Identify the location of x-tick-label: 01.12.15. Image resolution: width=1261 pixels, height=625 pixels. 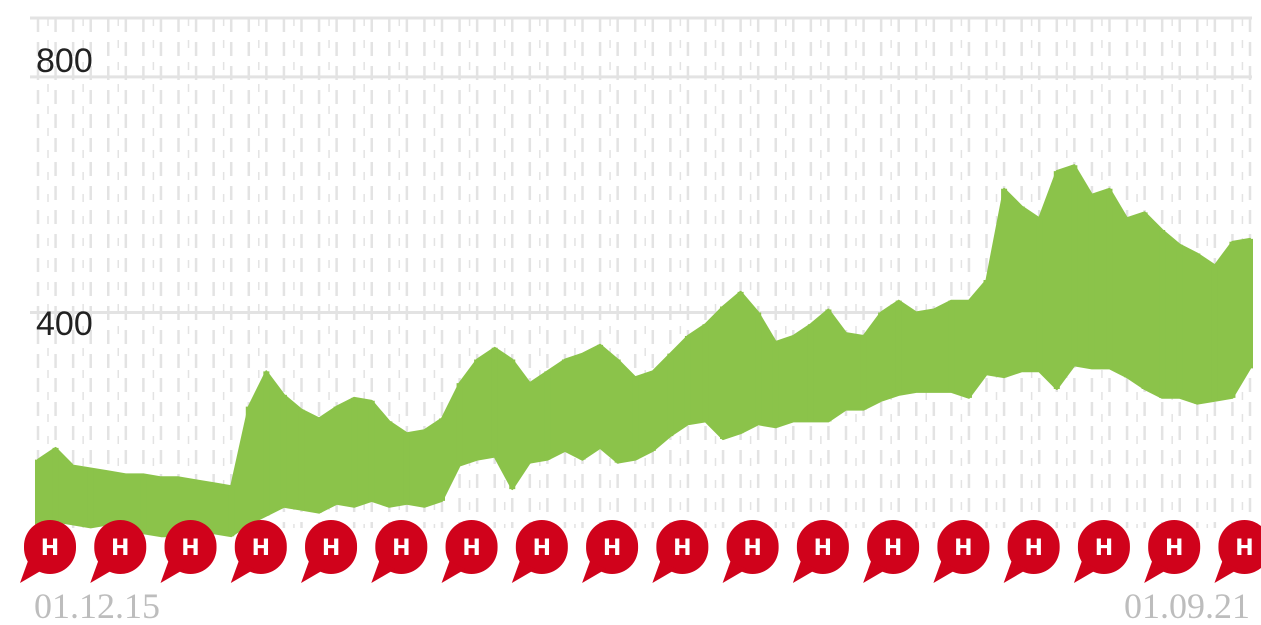
(97, 605).